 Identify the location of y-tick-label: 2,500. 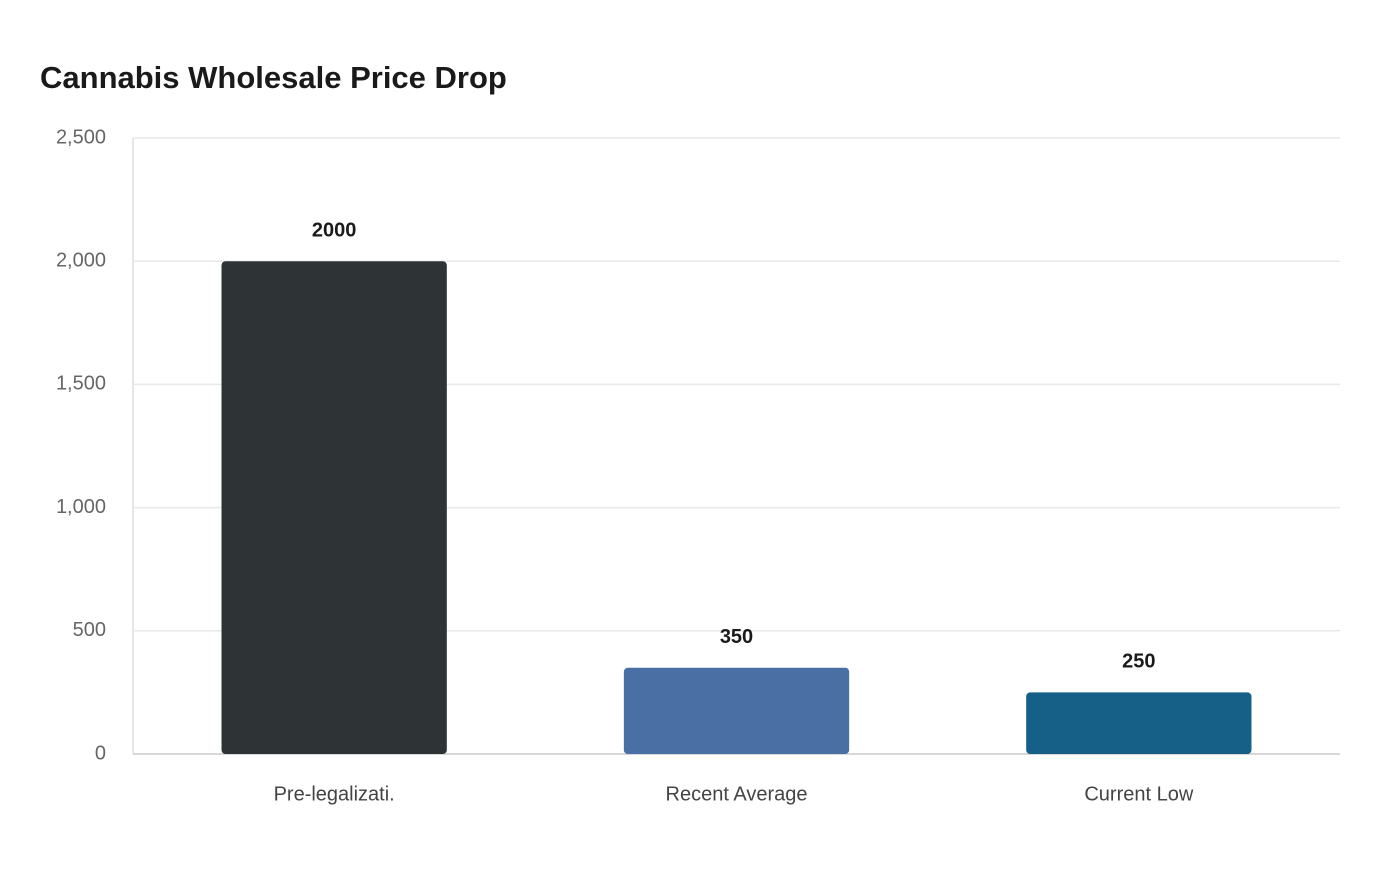
(81, 137).